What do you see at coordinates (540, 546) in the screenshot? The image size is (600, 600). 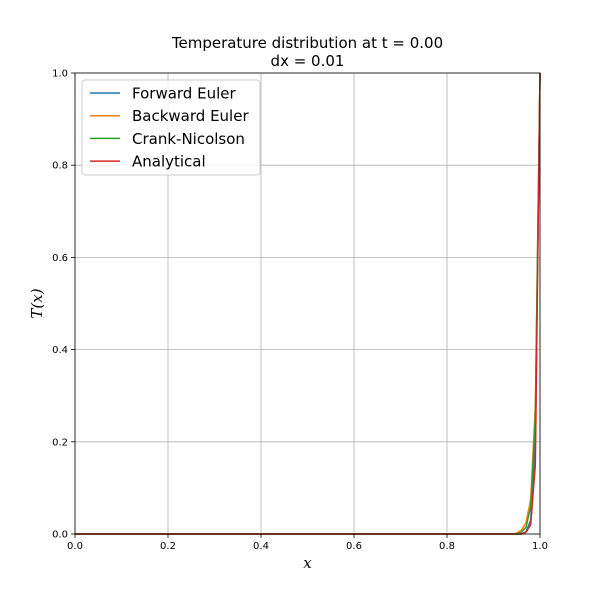 I see `x-tick-label: 1.0` at bounding box center [540, 546].